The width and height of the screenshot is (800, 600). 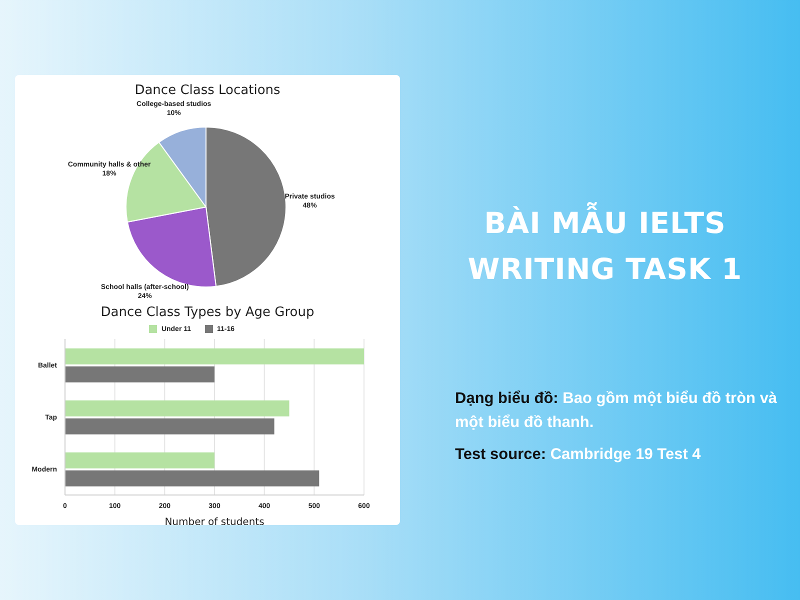 I want to click on text: BÀI MẪU IELTS WRITING TASK 1, so click(x=605, y=244).